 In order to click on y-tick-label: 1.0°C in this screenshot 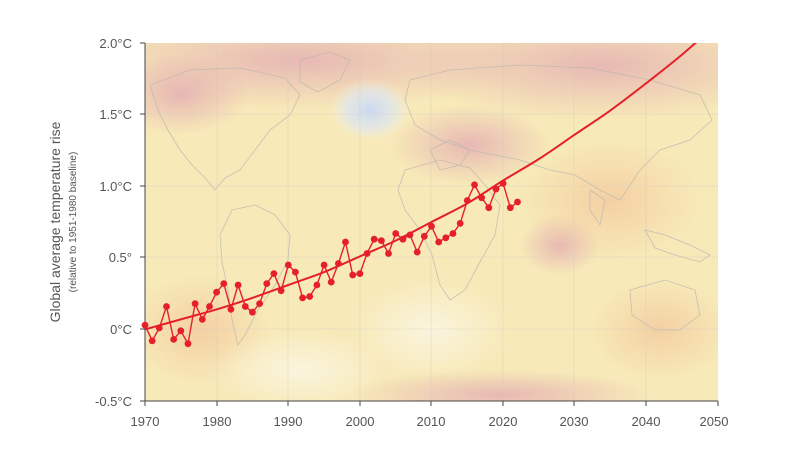, I will do `click(115, 186)`.